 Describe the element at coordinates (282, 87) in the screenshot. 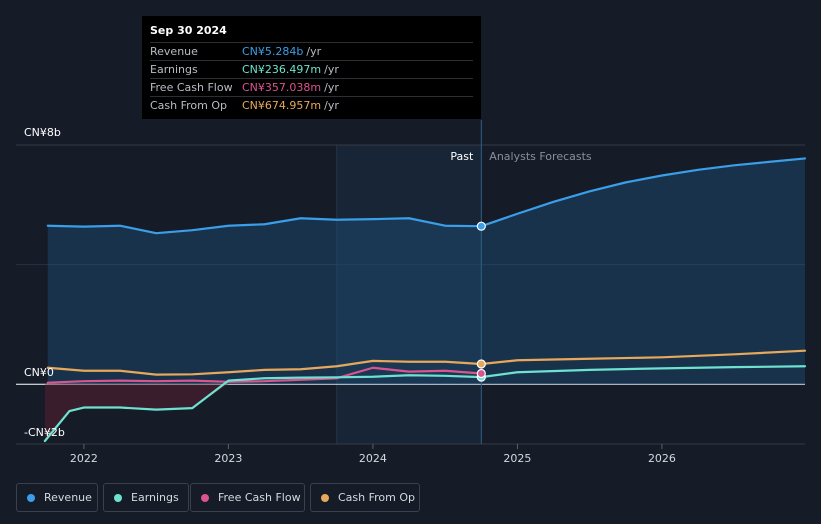

I see `tooltip-value: CN¥357.038m` at that location.